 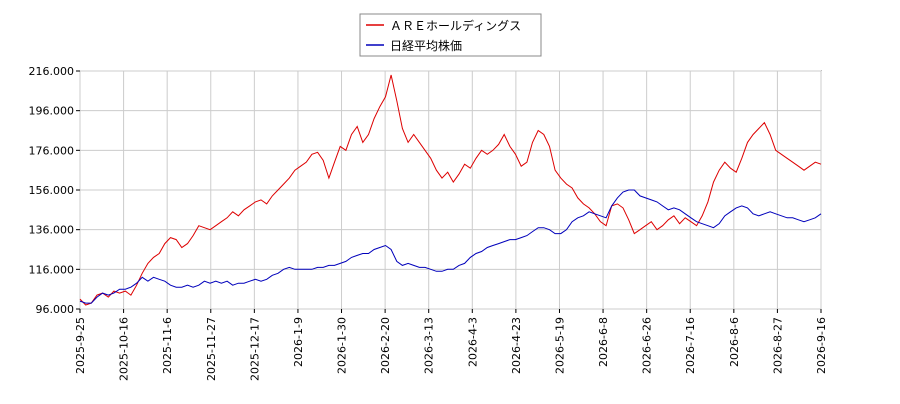 I want to click on y-tick-label: 196.000, so click(x=52, y=111).